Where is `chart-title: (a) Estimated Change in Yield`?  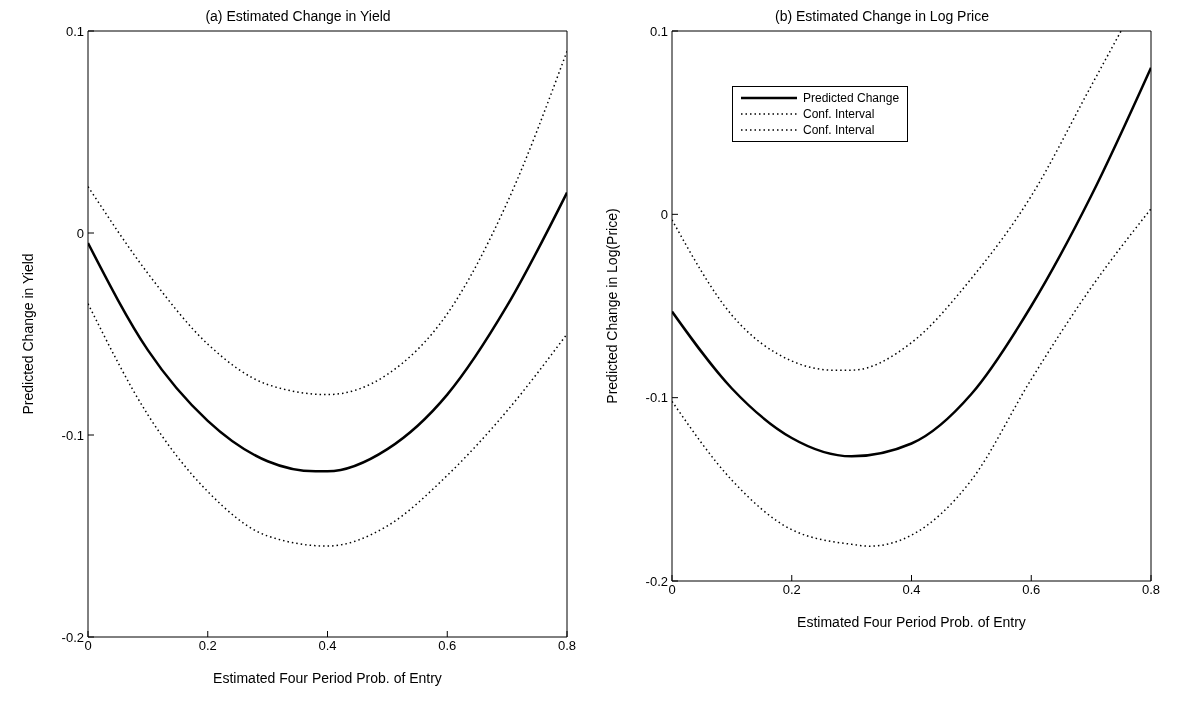 chart-title: (a) Estimated Change in Yield is located at coordinates (298, 16).